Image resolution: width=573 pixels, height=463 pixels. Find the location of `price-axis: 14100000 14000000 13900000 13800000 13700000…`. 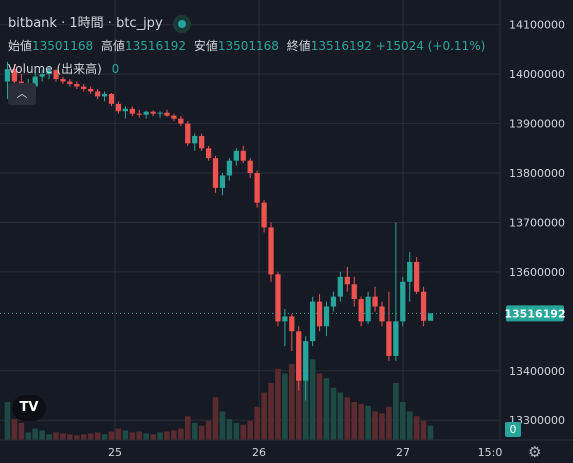

price-axis: 14100000 14000000 13900000 13800000 13700000… is located at coordinates (537, 223).